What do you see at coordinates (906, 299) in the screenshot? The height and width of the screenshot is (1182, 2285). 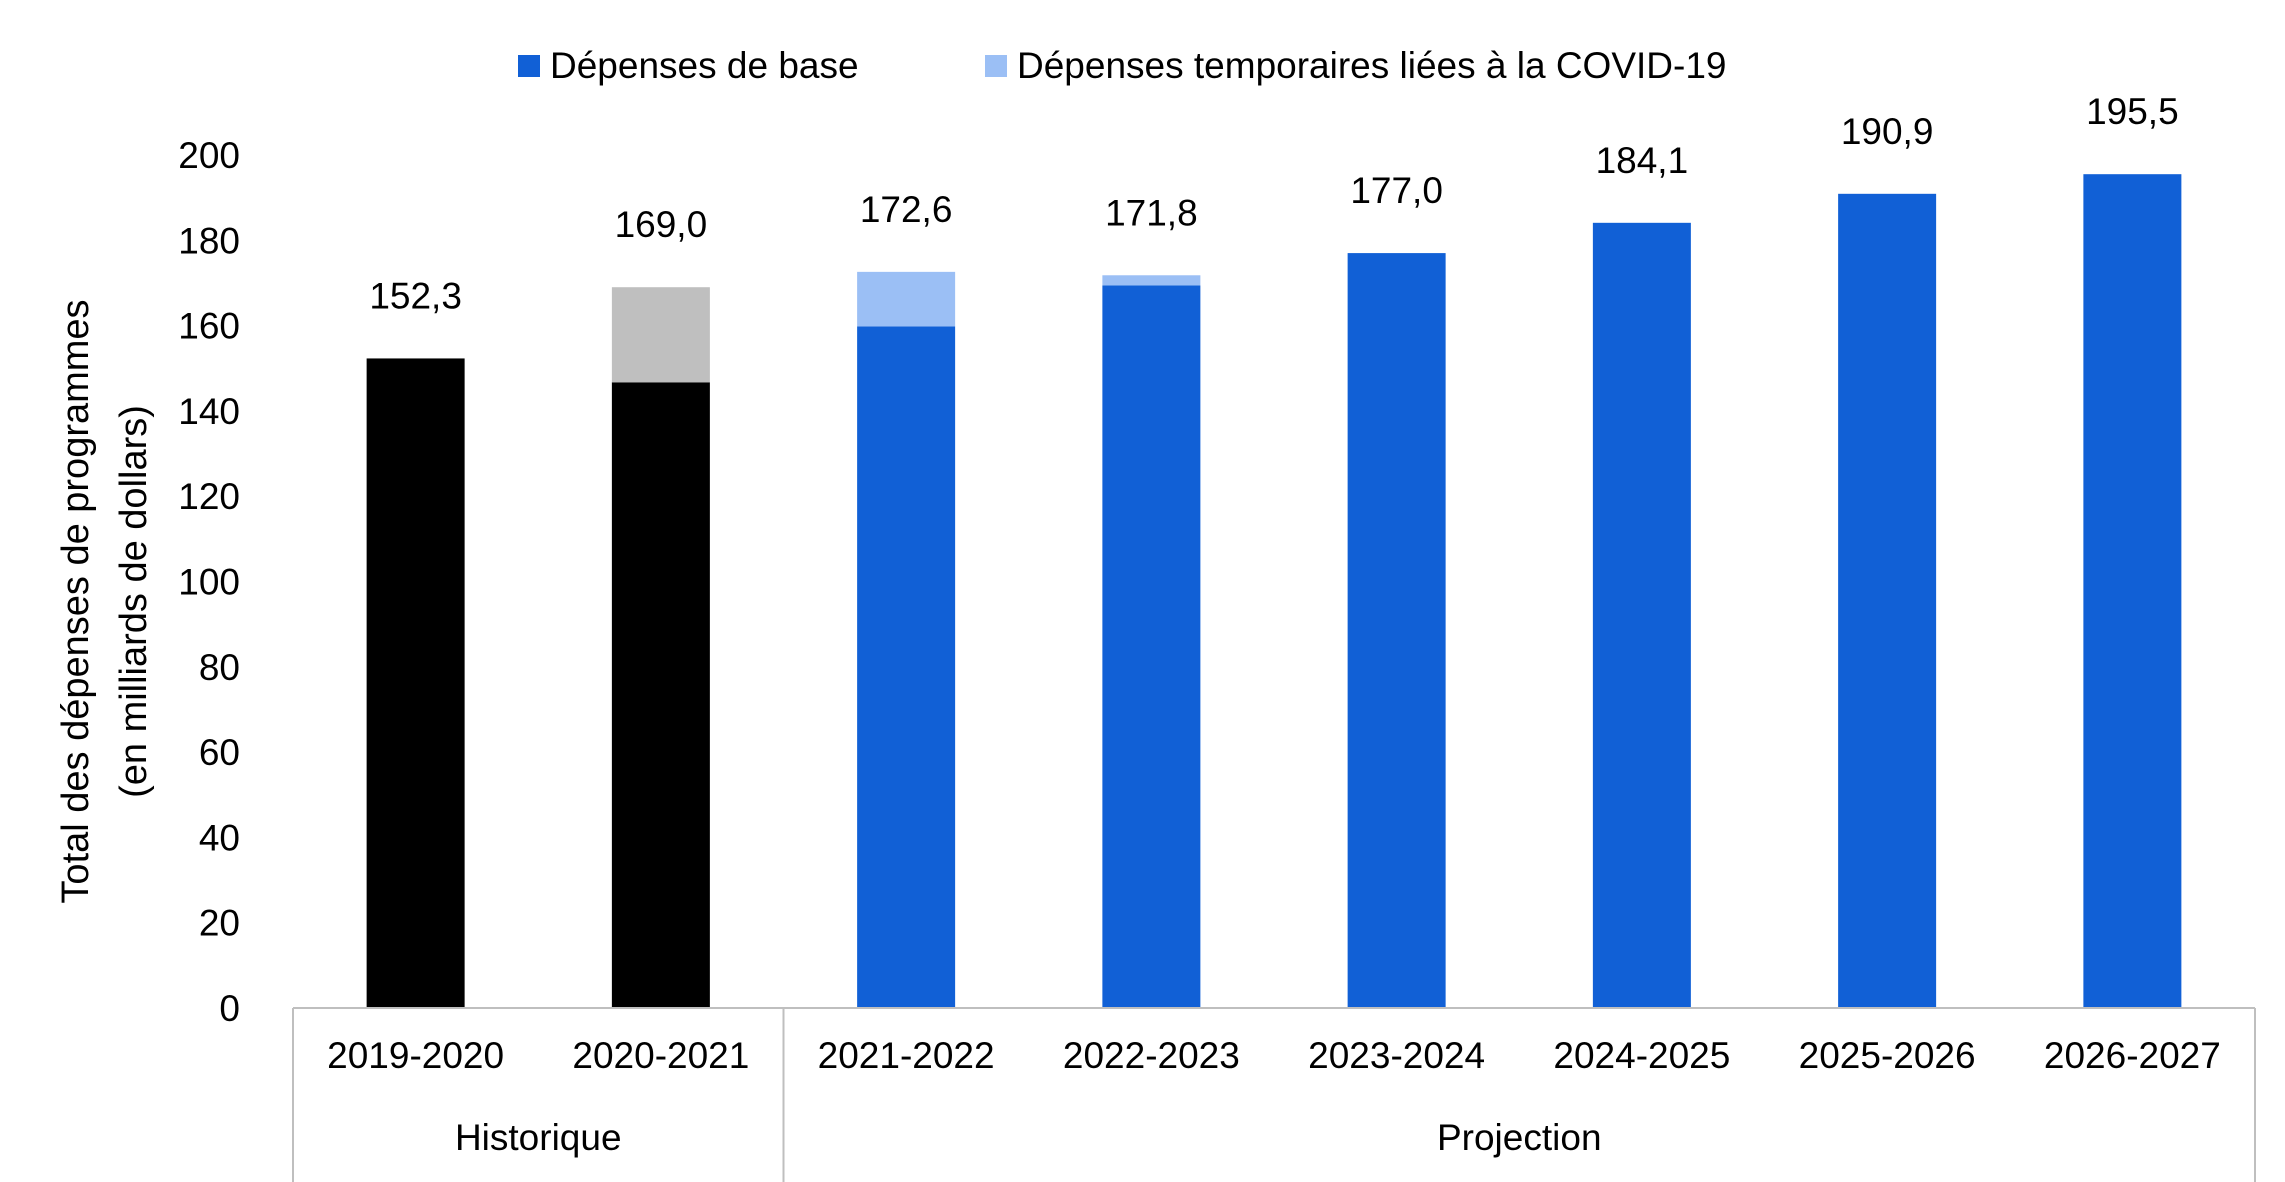 I see `bar-covid-2021-2022` at bounding box center [906, 299].